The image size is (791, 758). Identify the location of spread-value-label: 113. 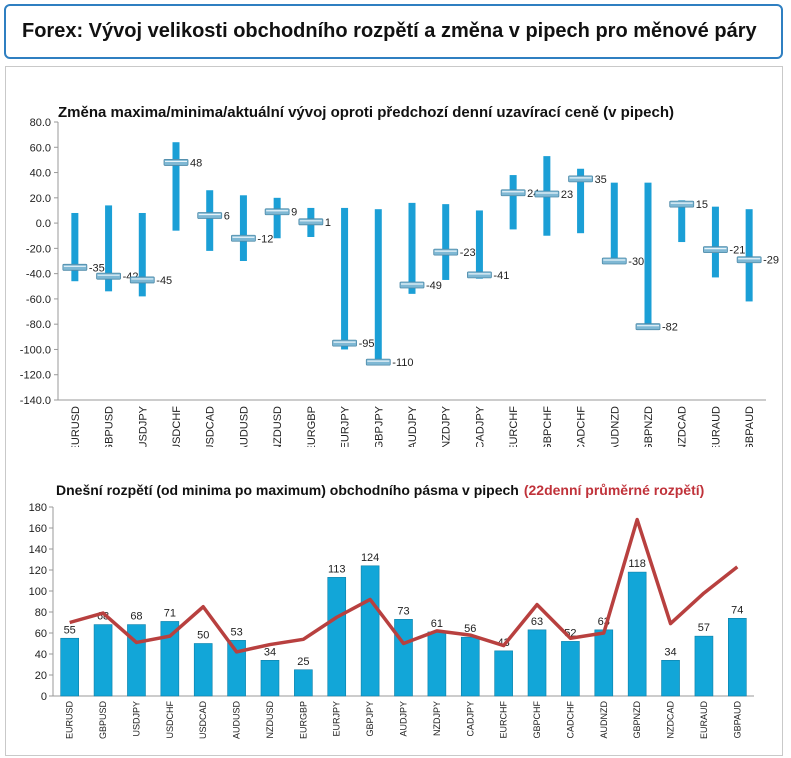
(337, 569).